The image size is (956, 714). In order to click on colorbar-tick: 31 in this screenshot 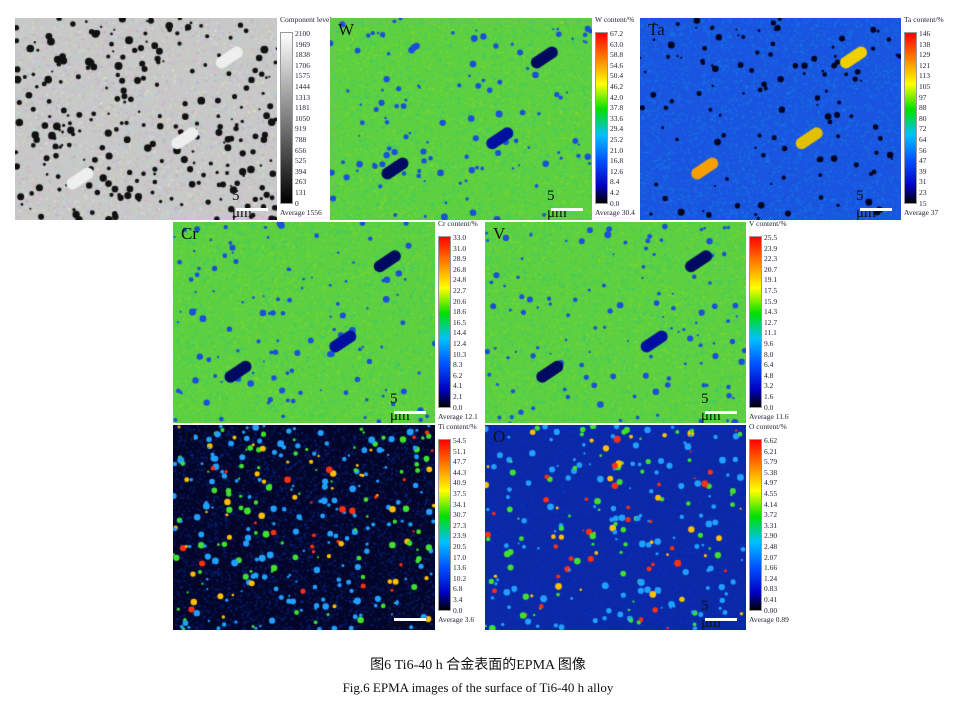, I will do `click(923, 182)`.